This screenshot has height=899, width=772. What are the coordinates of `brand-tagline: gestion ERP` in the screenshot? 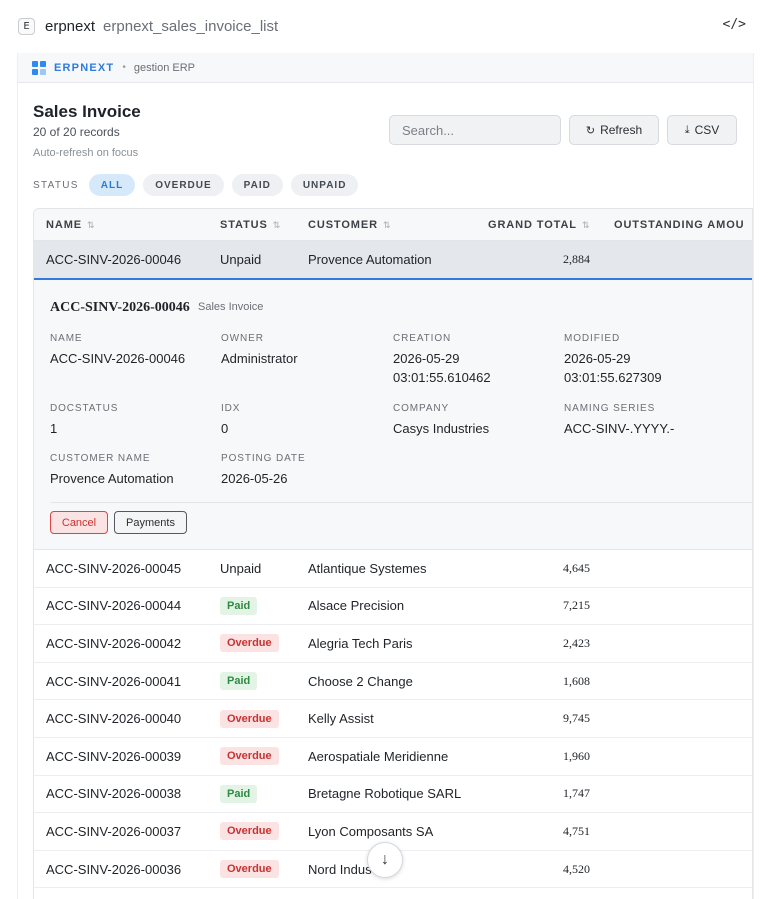 It's located at (164, 67).